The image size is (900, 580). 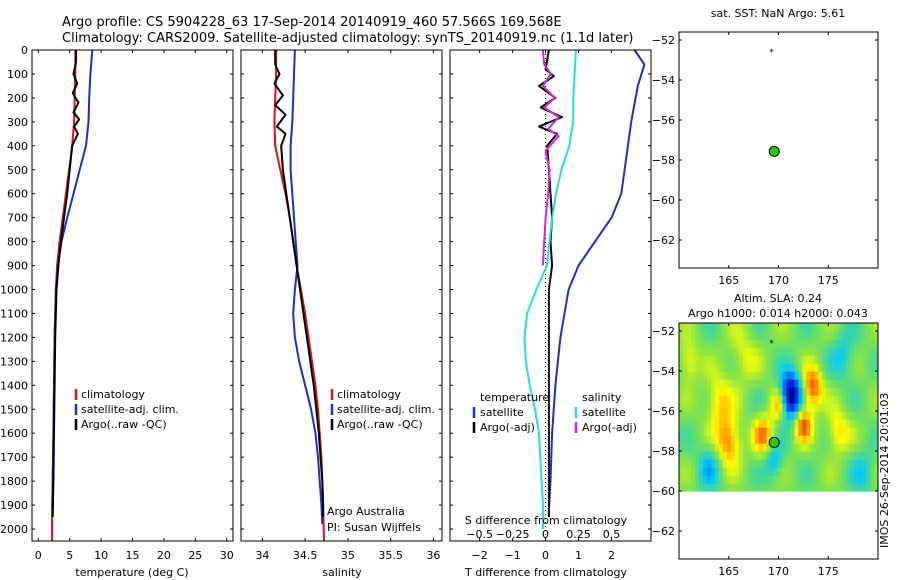 I want to click on sla_map-ytick-label: −58, so click(x=663, y=451).